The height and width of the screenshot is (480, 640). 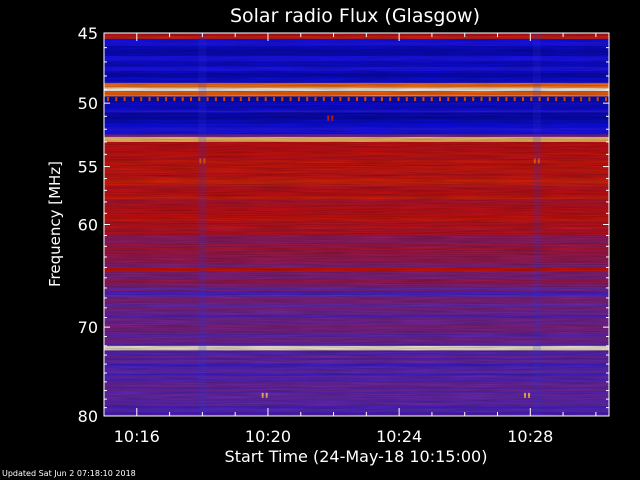 I want to click on update-timestamp: Updated Sat Jun 2 07:18:10 2018, so click(x=69, y=473).